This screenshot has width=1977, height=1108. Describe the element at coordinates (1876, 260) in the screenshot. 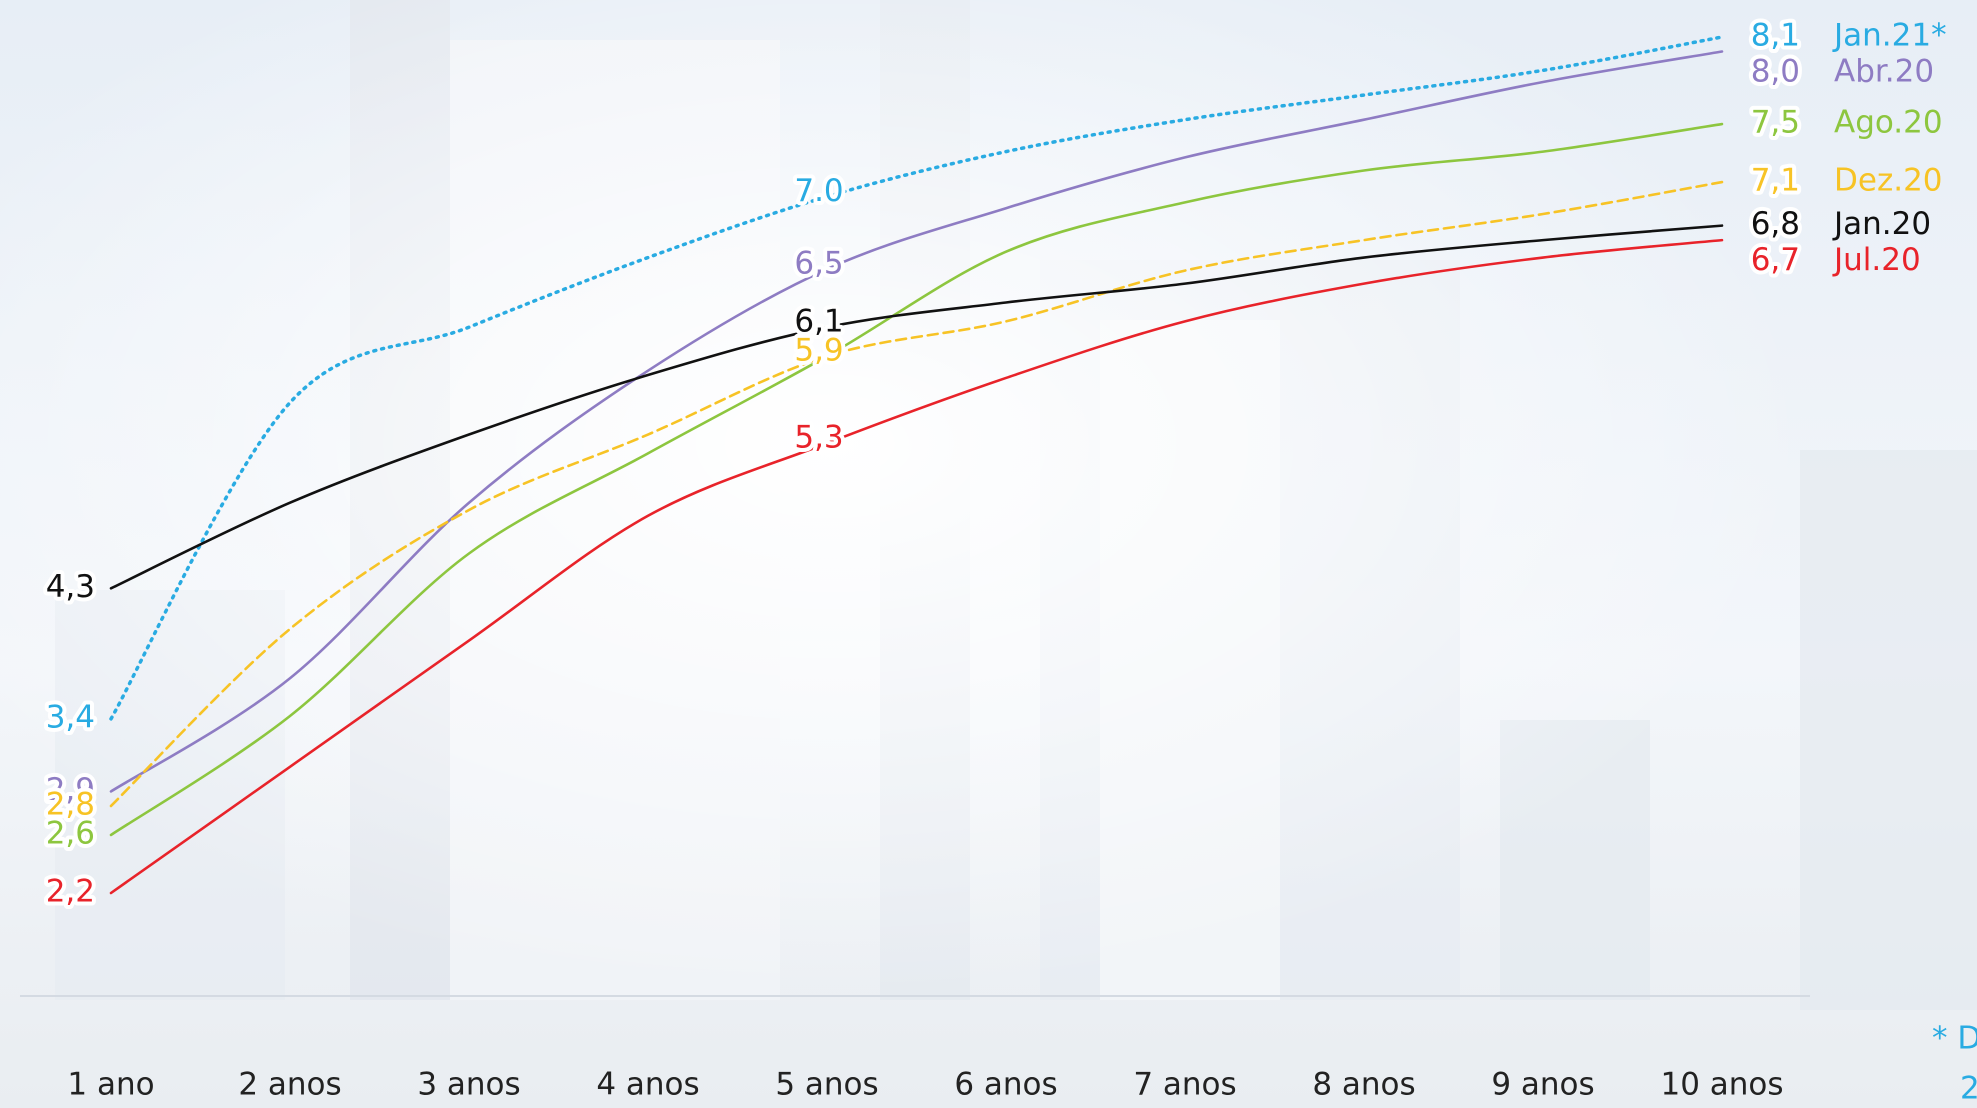

I see `legend-label: Jul.20` at that location.